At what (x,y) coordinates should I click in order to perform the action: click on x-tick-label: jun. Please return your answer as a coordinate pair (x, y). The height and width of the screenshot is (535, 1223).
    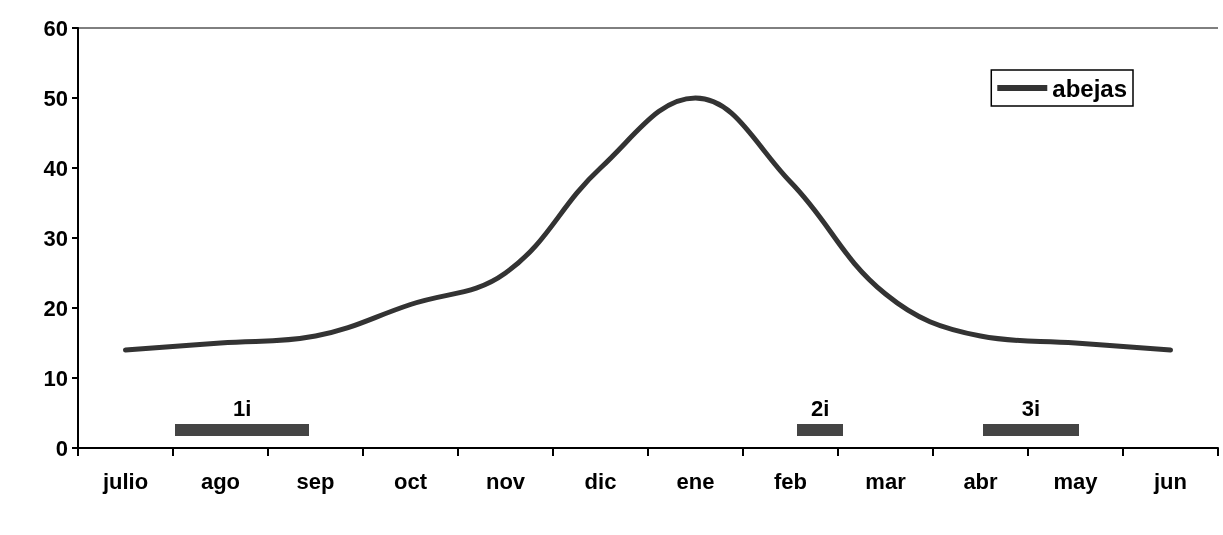
    Looking at the image, I should click on (1170, 481).